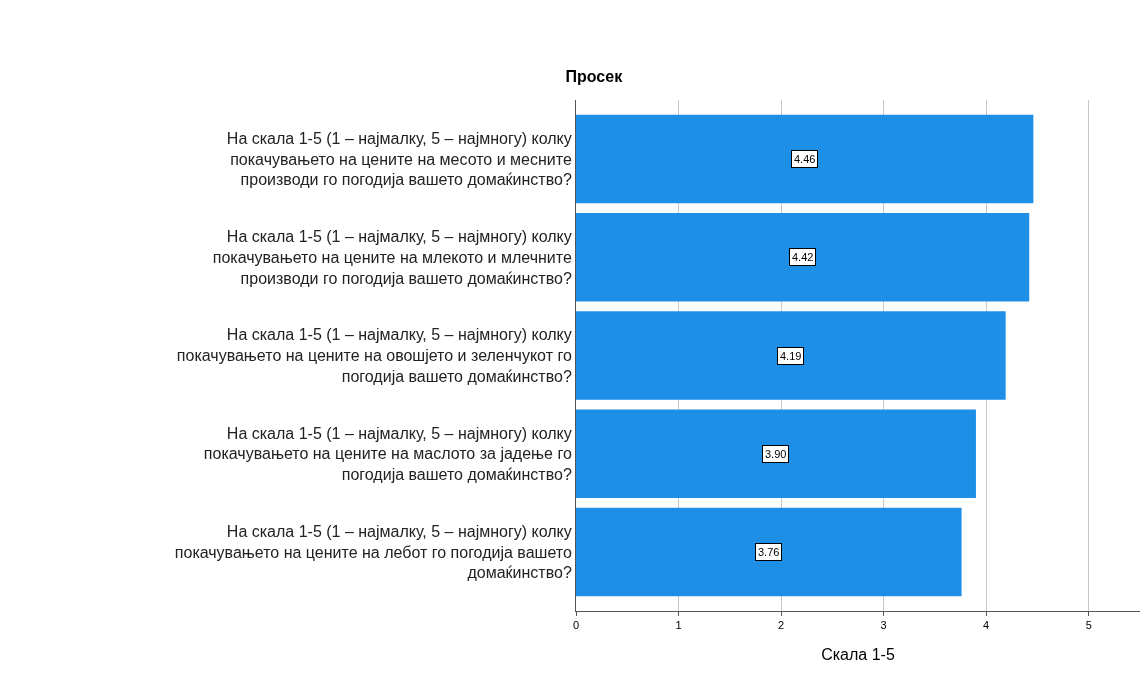  What do you see at coordinates (791, 356) in the screenshot?
I see `data-label: 4.19` at bounding box center [791, 356].